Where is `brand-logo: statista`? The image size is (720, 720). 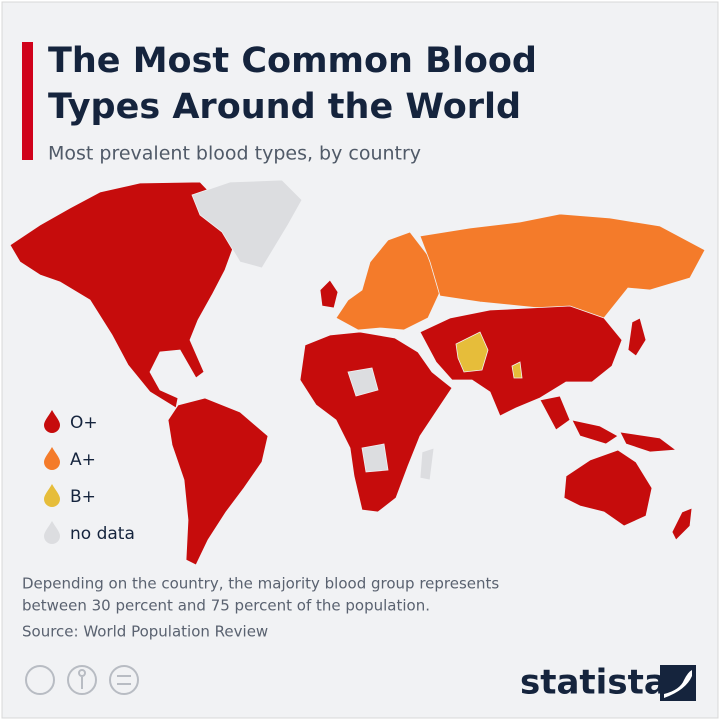 brand-logo: statista is located at coordinates (593, 683).